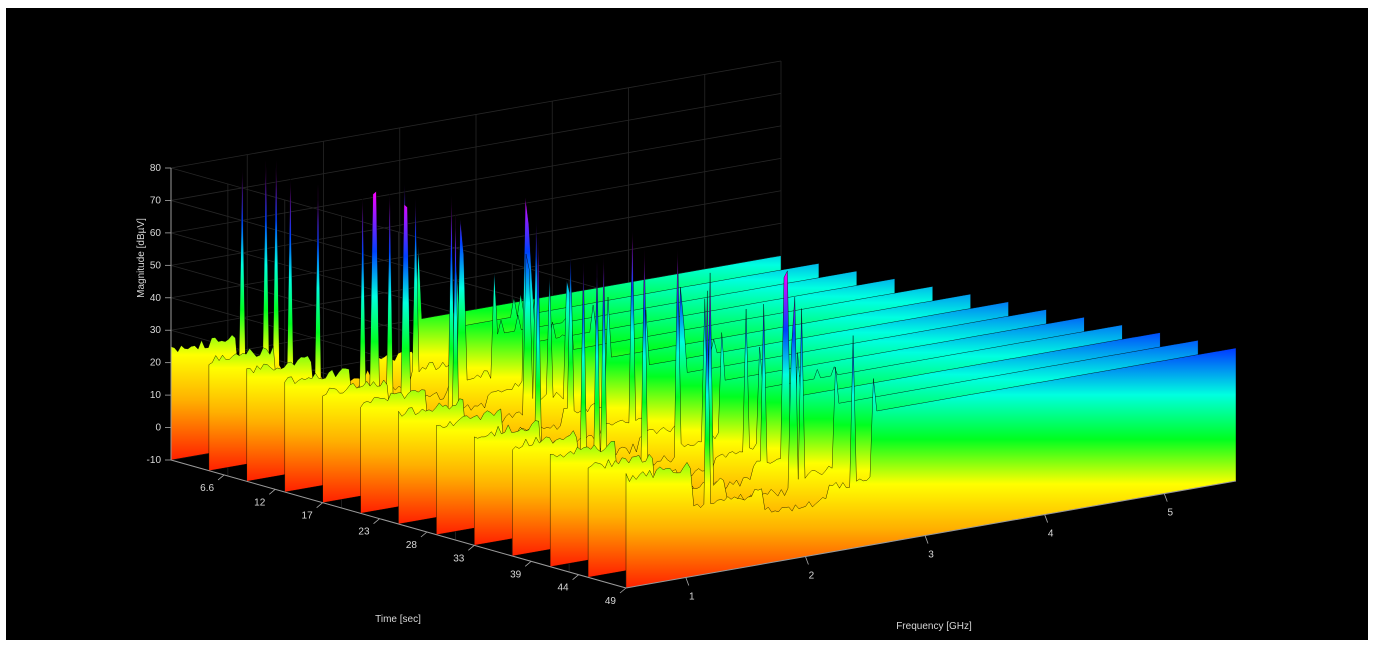 This screenshot has width=1375, height=646. I want to click on time-tick-label: 44, so click(563, 588).